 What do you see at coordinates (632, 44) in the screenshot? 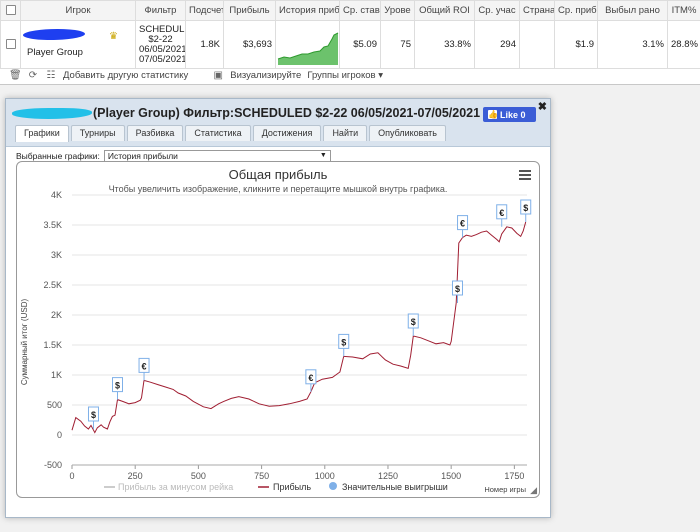
I see `early-out-cell: 3.1%` at bounding box center [632, 44].